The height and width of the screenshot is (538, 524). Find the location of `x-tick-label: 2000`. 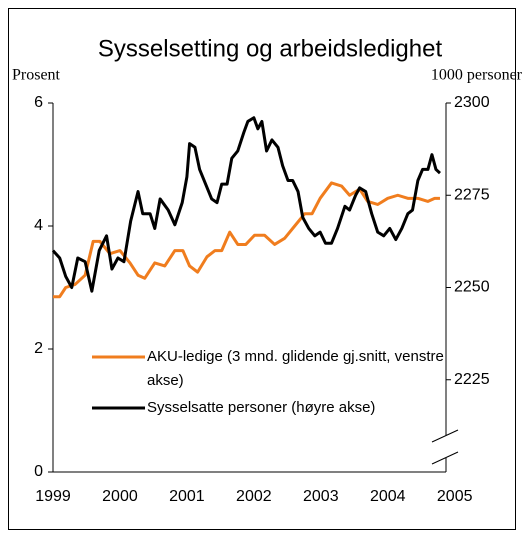

x-tick-label: 2000 is located at coordinates (120, 496).